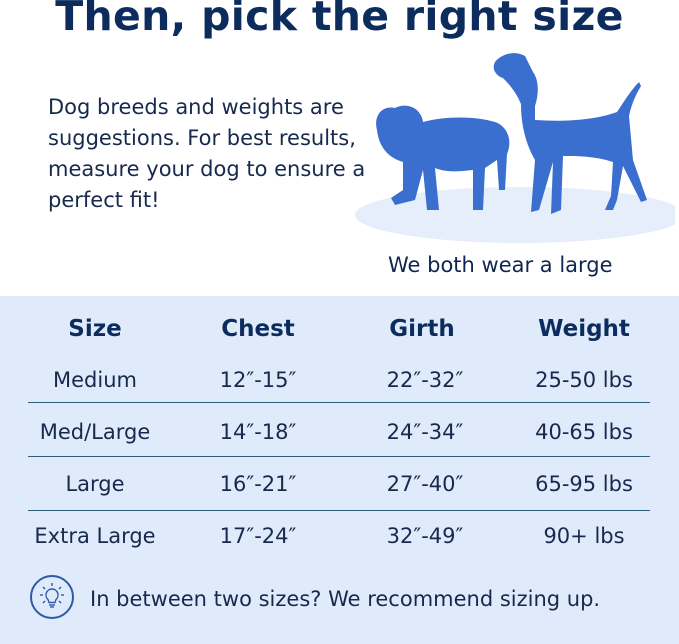 This screenshot has width=679, height=644. Describe the element at coordinates (95, 536) in the screenshot. I see `row-xl-size: Extra Large` at that location.